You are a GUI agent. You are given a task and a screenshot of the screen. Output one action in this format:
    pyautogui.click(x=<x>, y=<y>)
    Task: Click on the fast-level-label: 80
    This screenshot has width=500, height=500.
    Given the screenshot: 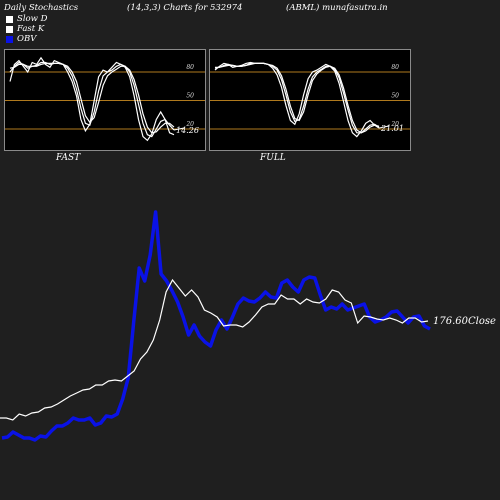 What is the action you would take?
    pyautogui.click(x=190, y=67)
    